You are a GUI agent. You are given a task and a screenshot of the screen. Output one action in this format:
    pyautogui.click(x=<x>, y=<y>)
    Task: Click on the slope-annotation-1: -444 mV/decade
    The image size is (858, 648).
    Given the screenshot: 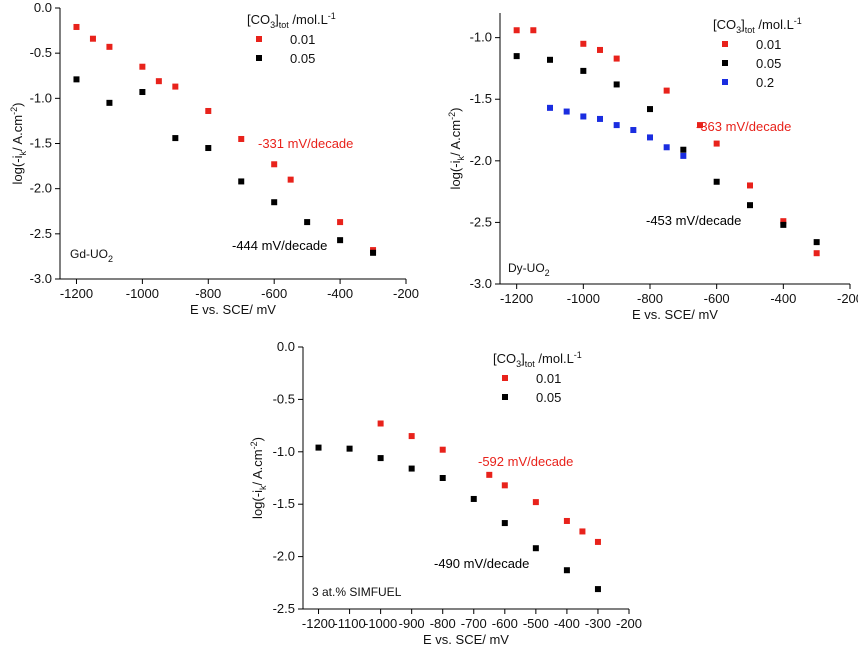 What is the action you would take?
    pyautogui.click(x=279, y=245)
    